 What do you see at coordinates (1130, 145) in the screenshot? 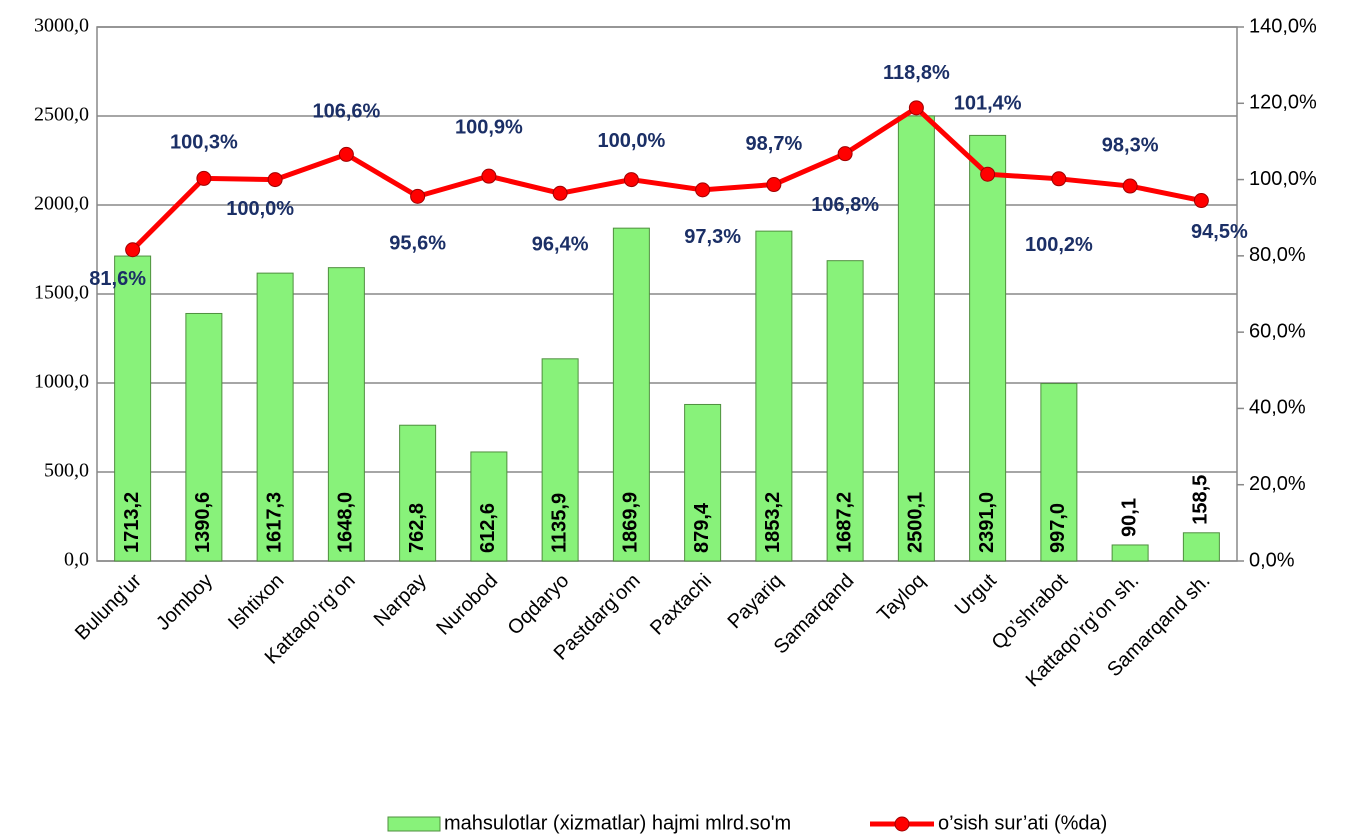
I see `line-value-label: 98,3%` at bounding box center [1130, 145].